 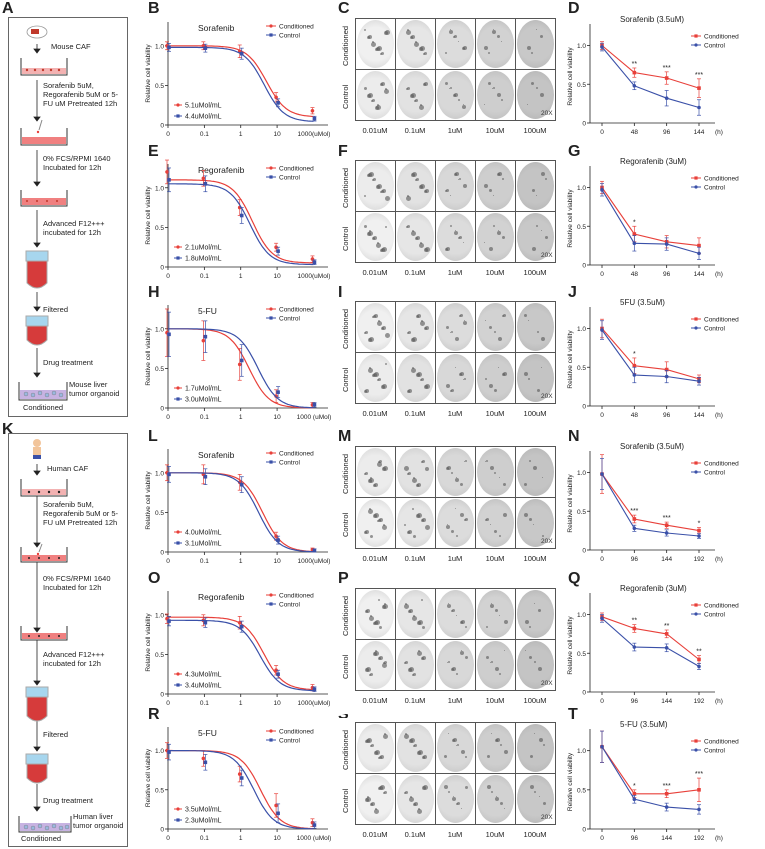 What do you see at coordinates (573, 714) in the screenshot?
I see `panel-letter-t: T` at bounding box center [573, 714].